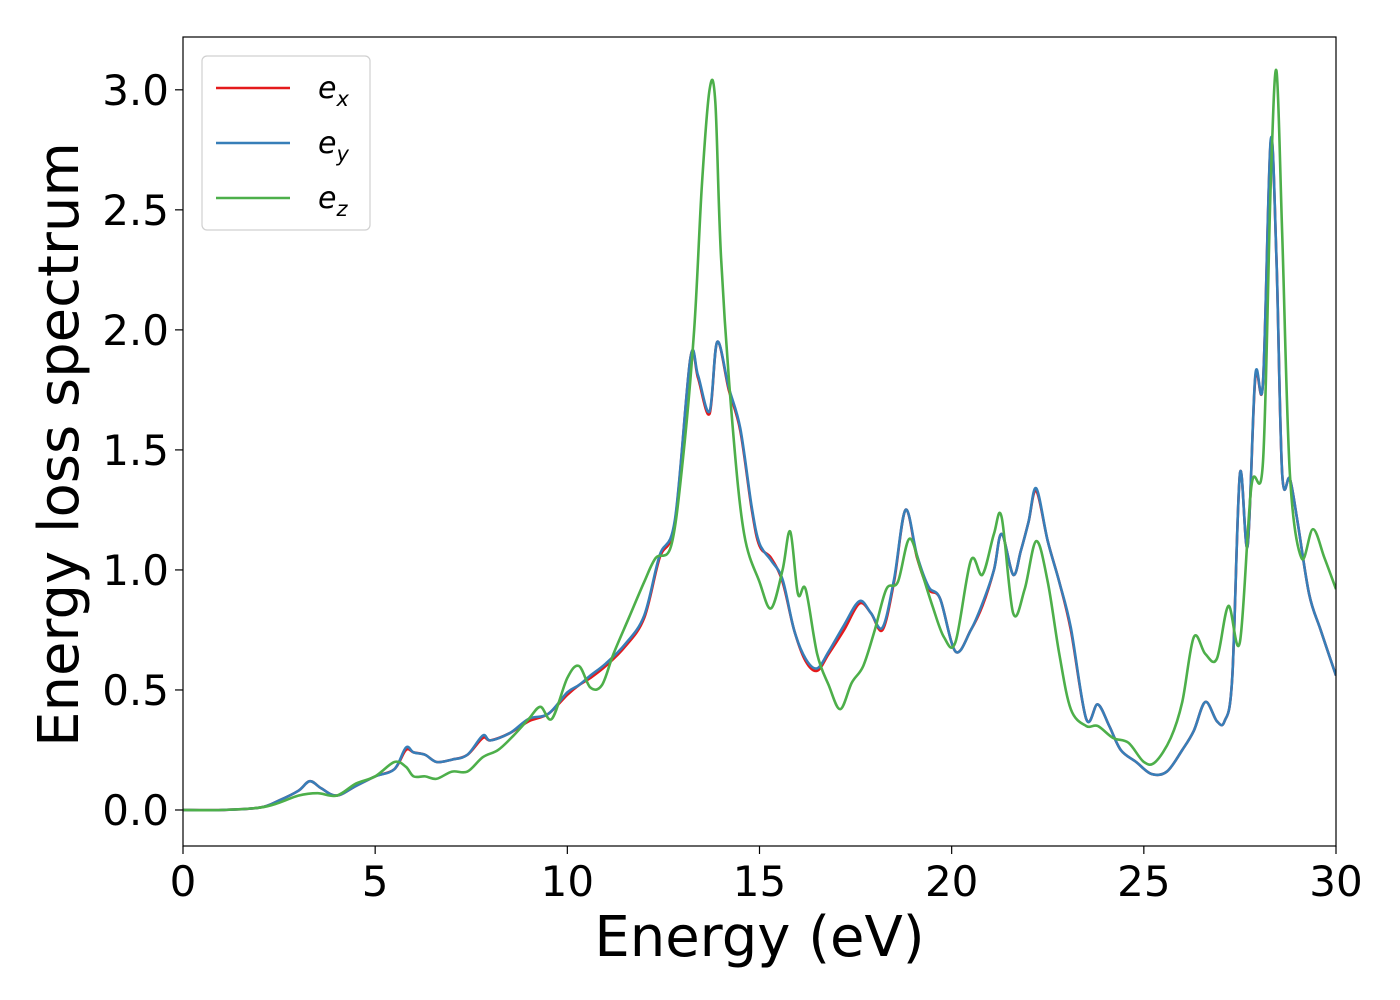 This screenshot has height=1000, width=1400. Describe the element at coordinates (135, 570) in the screenshot. I see `y-tick-label: 1.0` at that location.